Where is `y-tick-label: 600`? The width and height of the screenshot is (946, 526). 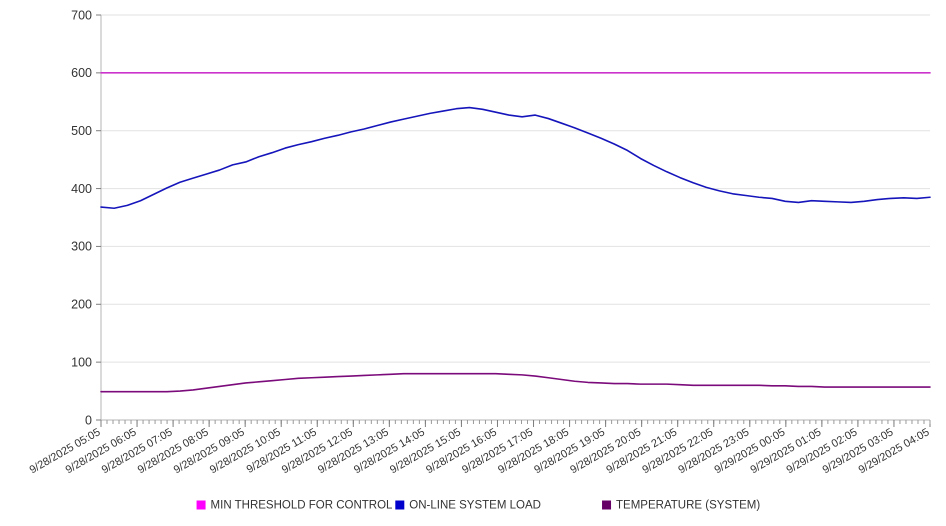
y-tick-label: 600 is located at coordinates (81, 73).